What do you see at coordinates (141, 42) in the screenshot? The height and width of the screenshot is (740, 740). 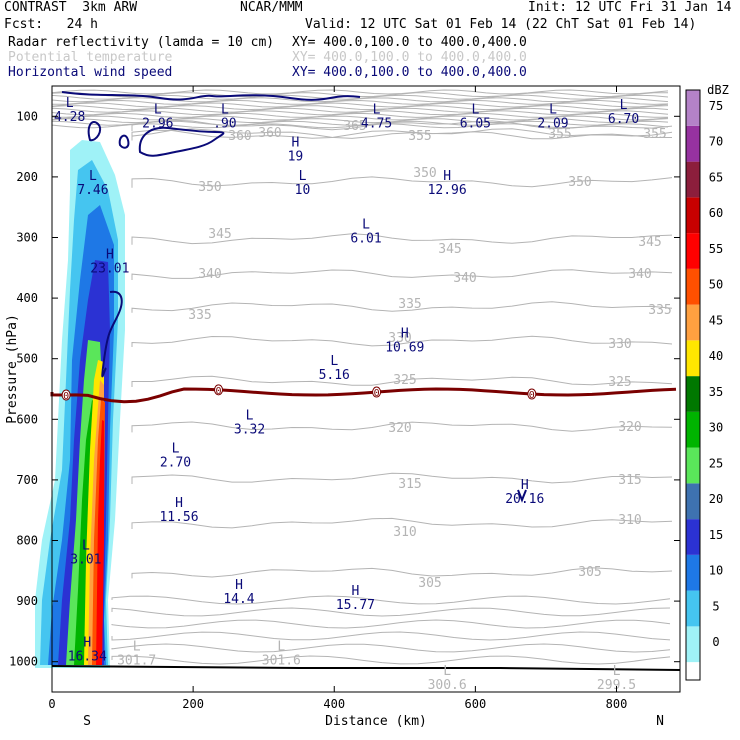 I see `field-1-name: Radar reflectivity (lamda = 10 cm)` at bounding box center [141, 42].